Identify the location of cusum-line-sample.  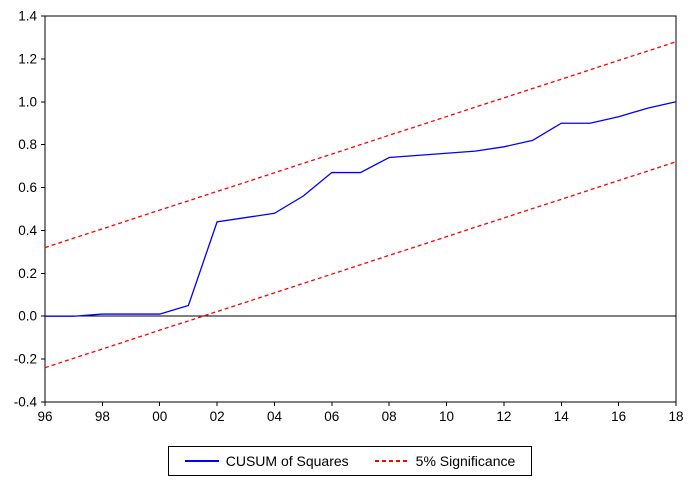
(201, 461).